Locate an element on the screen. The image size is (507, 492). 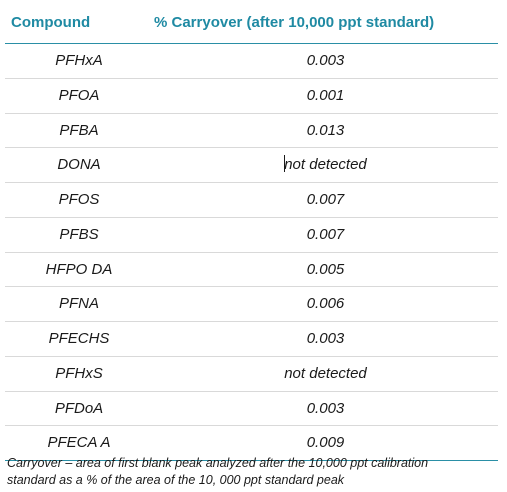
compound-cell: PFDoA is located at coordinates (79, 408).